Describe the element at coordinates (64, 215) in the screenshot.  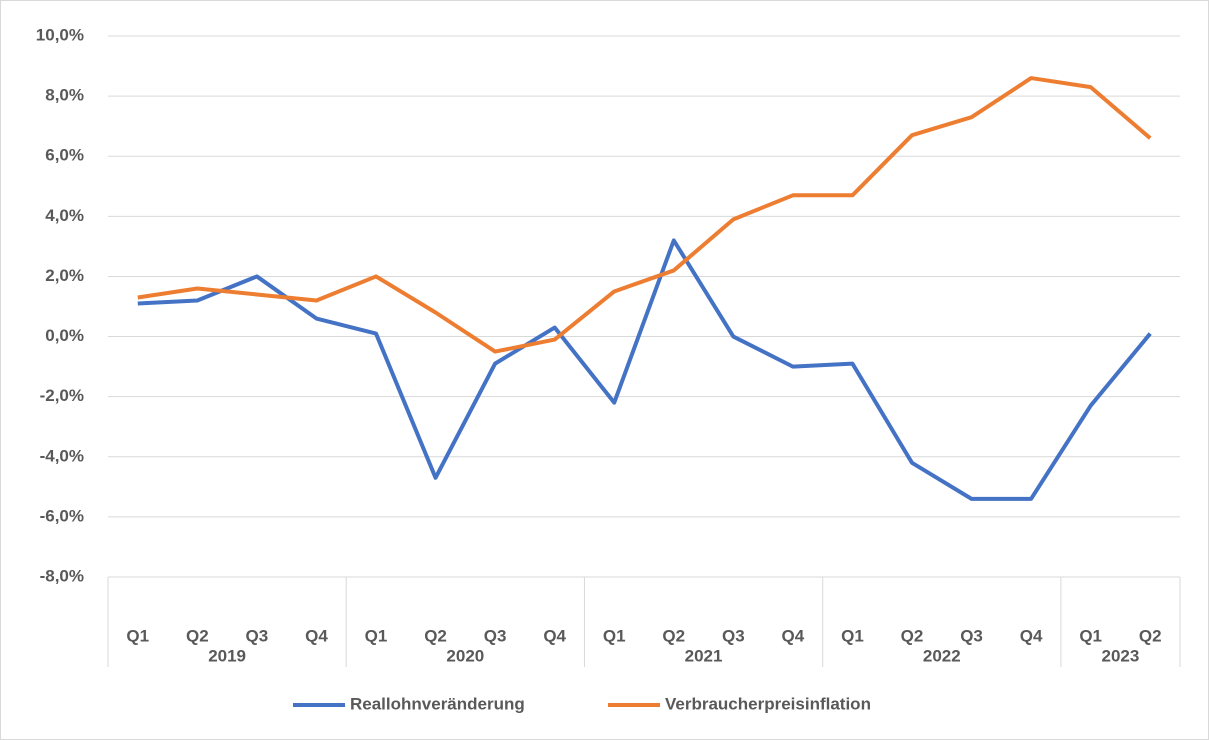
I see `y-tick-label: 4,0%` at that location.